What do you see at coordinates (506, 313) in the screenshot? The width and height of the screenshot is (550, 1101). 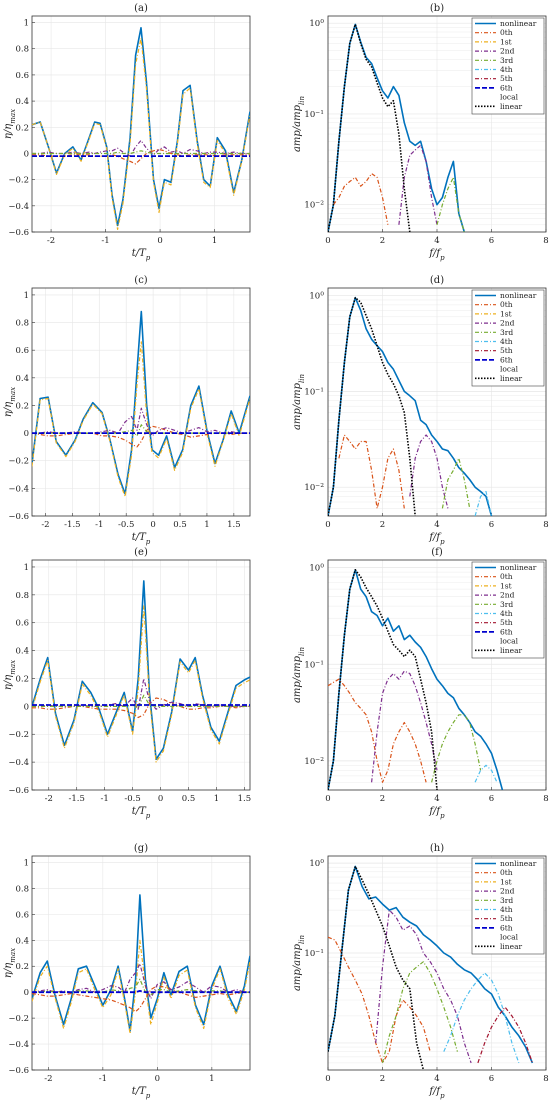 I see `legend-label-1st: 1st` at bounding box center [506, 313].